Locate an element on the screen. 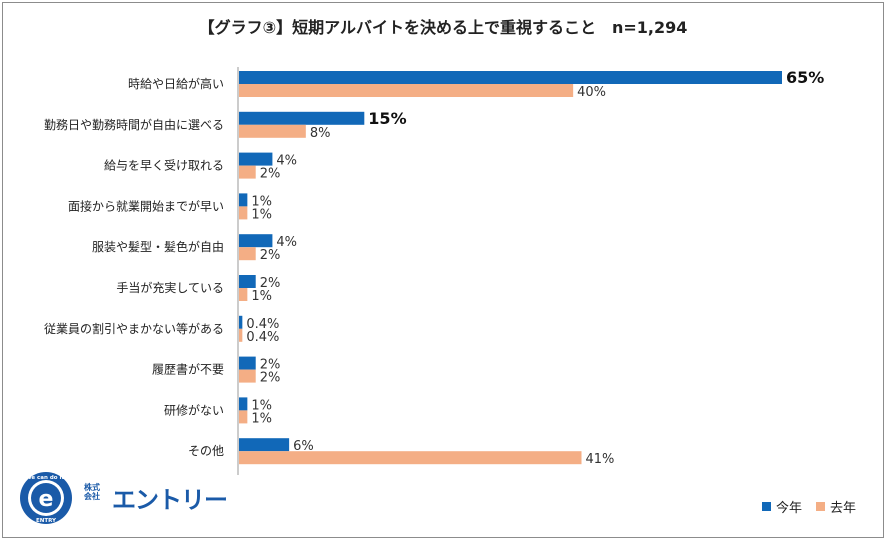  category-label: 勤務日や勤務時間が自由に選べる is located at coordinates (134, 124).